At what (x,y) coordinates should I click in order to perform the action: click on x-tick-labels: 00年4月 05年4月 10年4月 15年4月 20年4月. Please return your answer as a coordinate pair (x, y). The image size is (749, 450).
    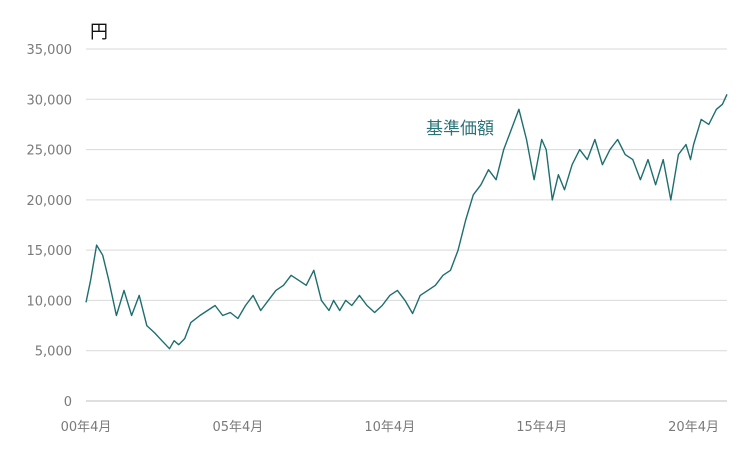
    Looking at the image, I should click on (390, 427).